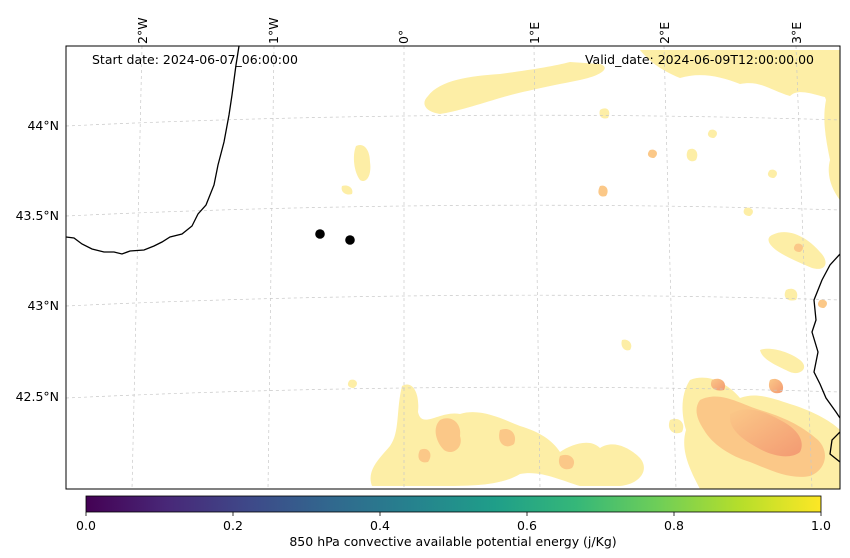  What do you see at coordinates (527, 525) in the screenshot?
I see `colorbar-tick-3: 0.6` at bounding box center [527, 525].